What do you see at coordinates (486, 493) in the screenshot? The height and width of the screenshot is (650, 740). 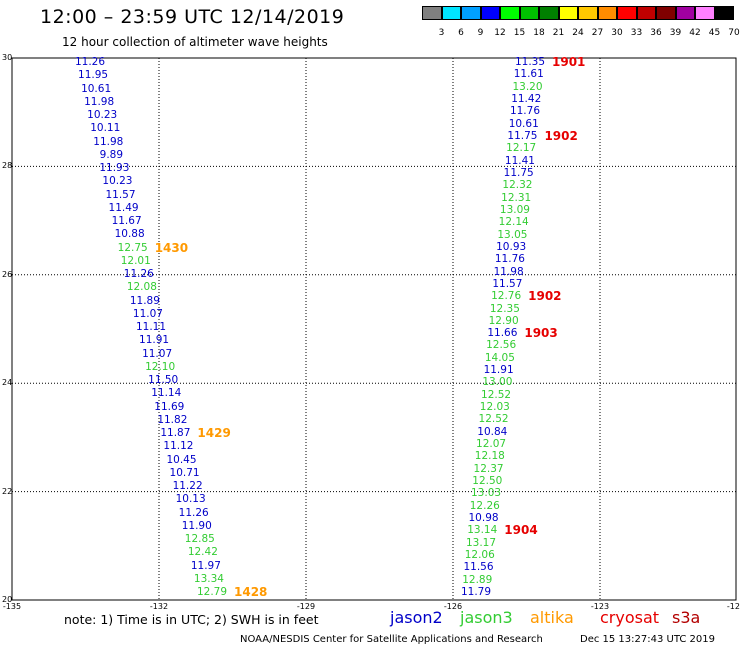 I see `wave-height-label: 13.03` at bounding box center [486, 493].